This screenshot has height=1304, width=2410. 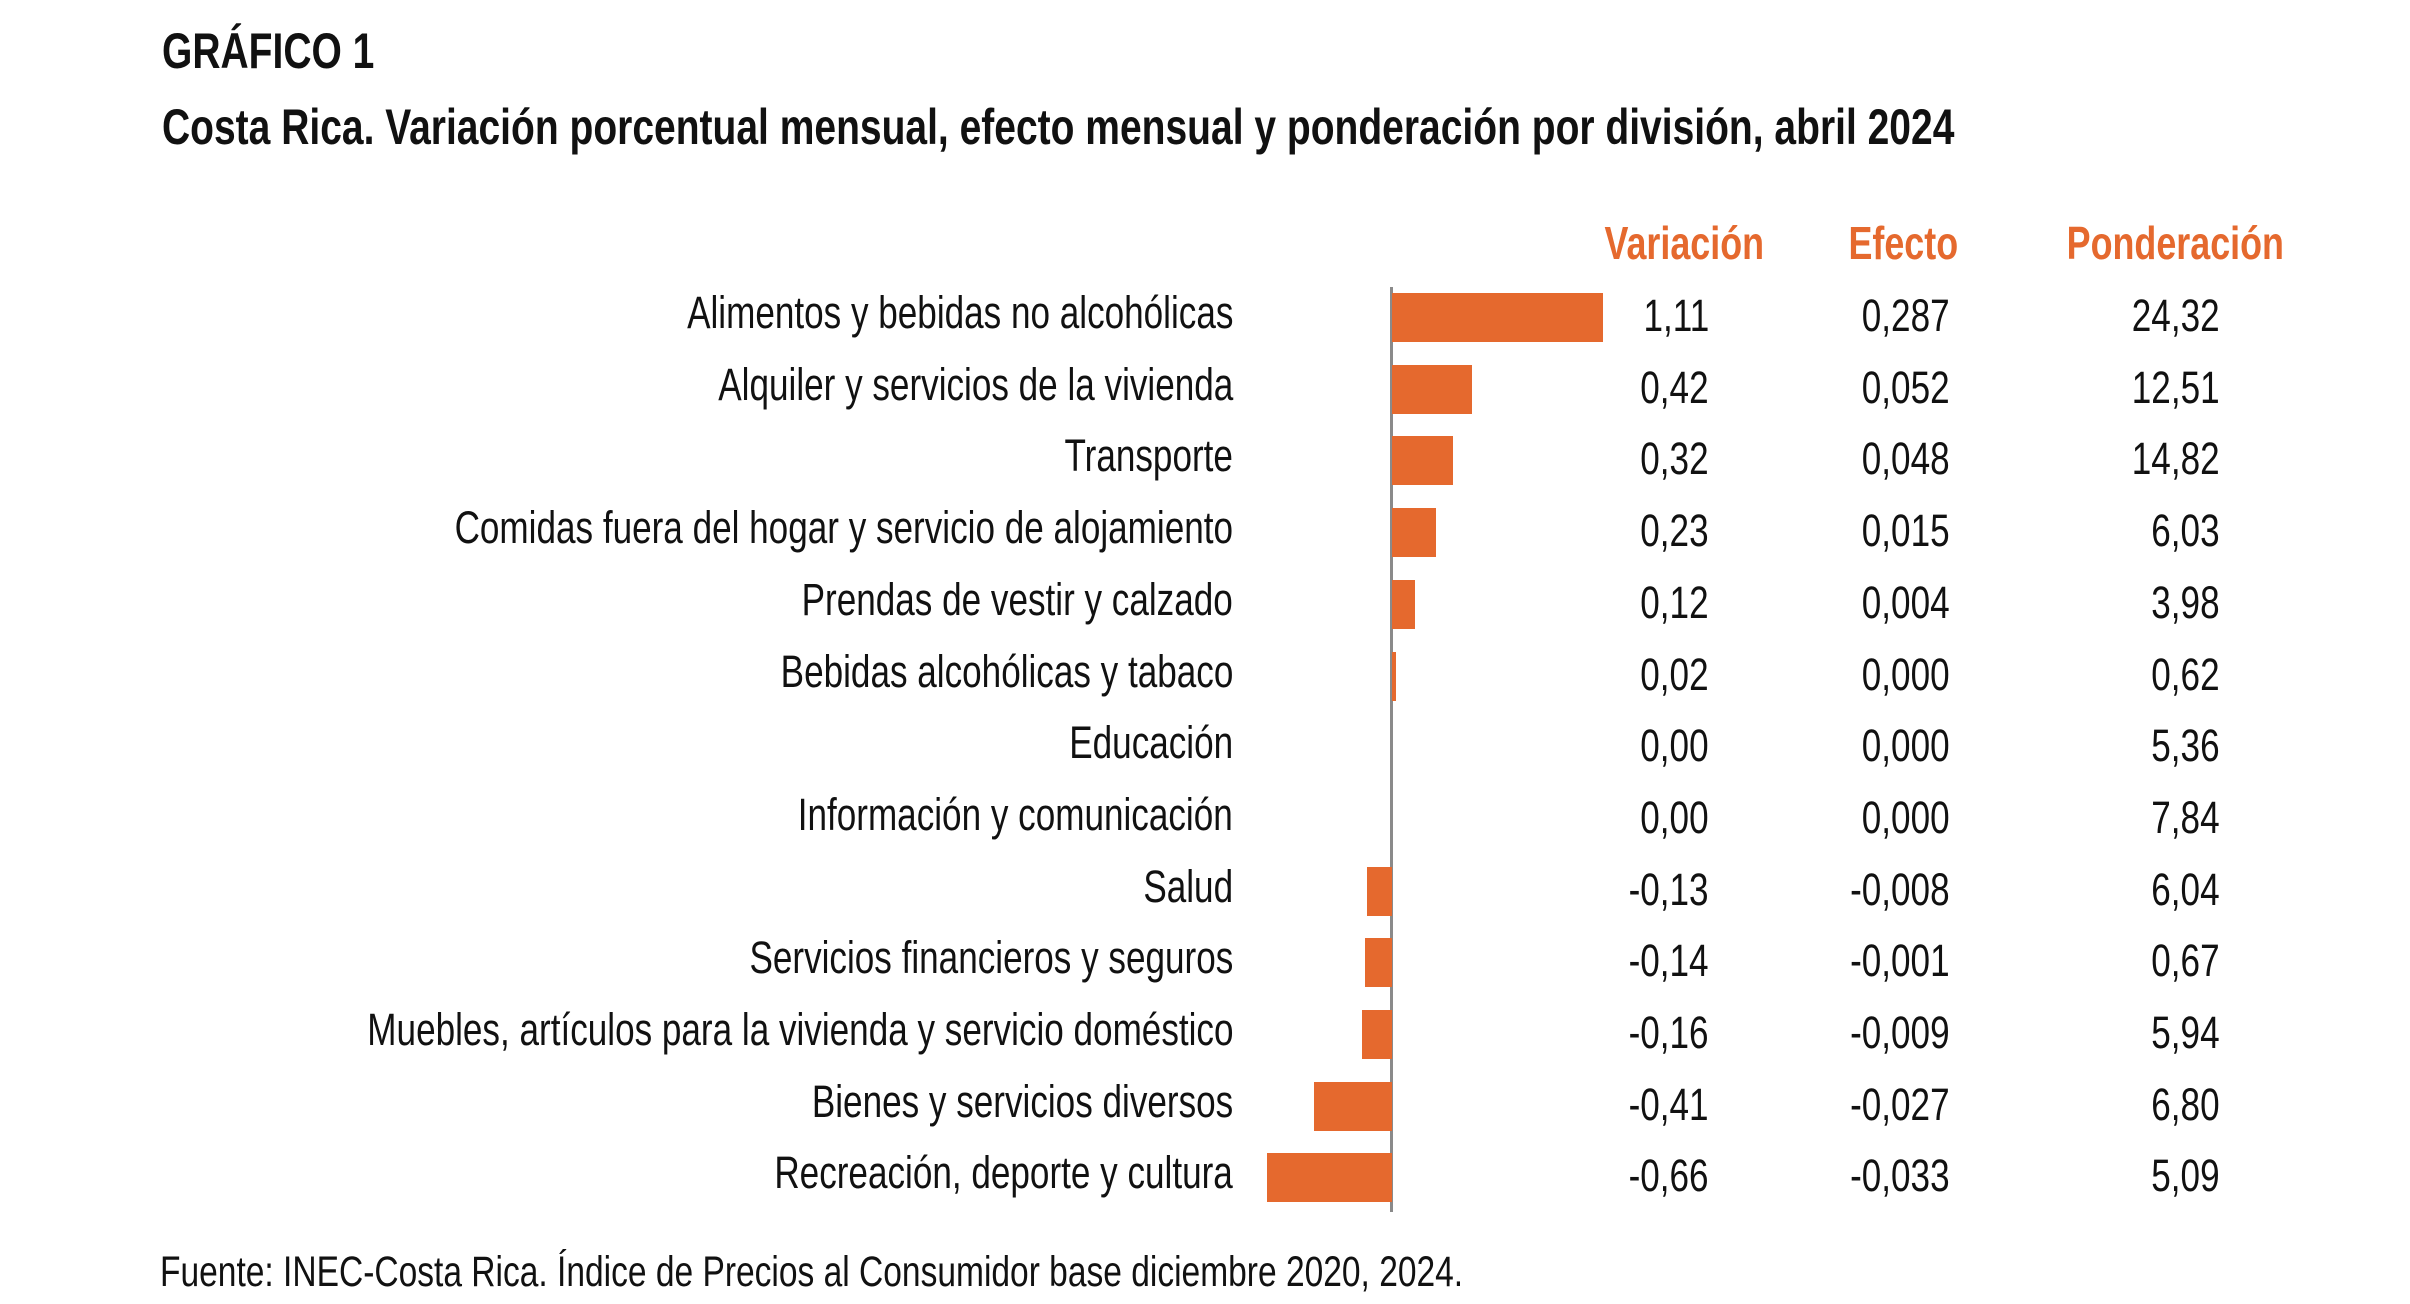 What do you see at coordinates (2185, 1032) in the screenshot?
I see `ponderacion-value: 5,94` at bounding box center [2185, 1032].